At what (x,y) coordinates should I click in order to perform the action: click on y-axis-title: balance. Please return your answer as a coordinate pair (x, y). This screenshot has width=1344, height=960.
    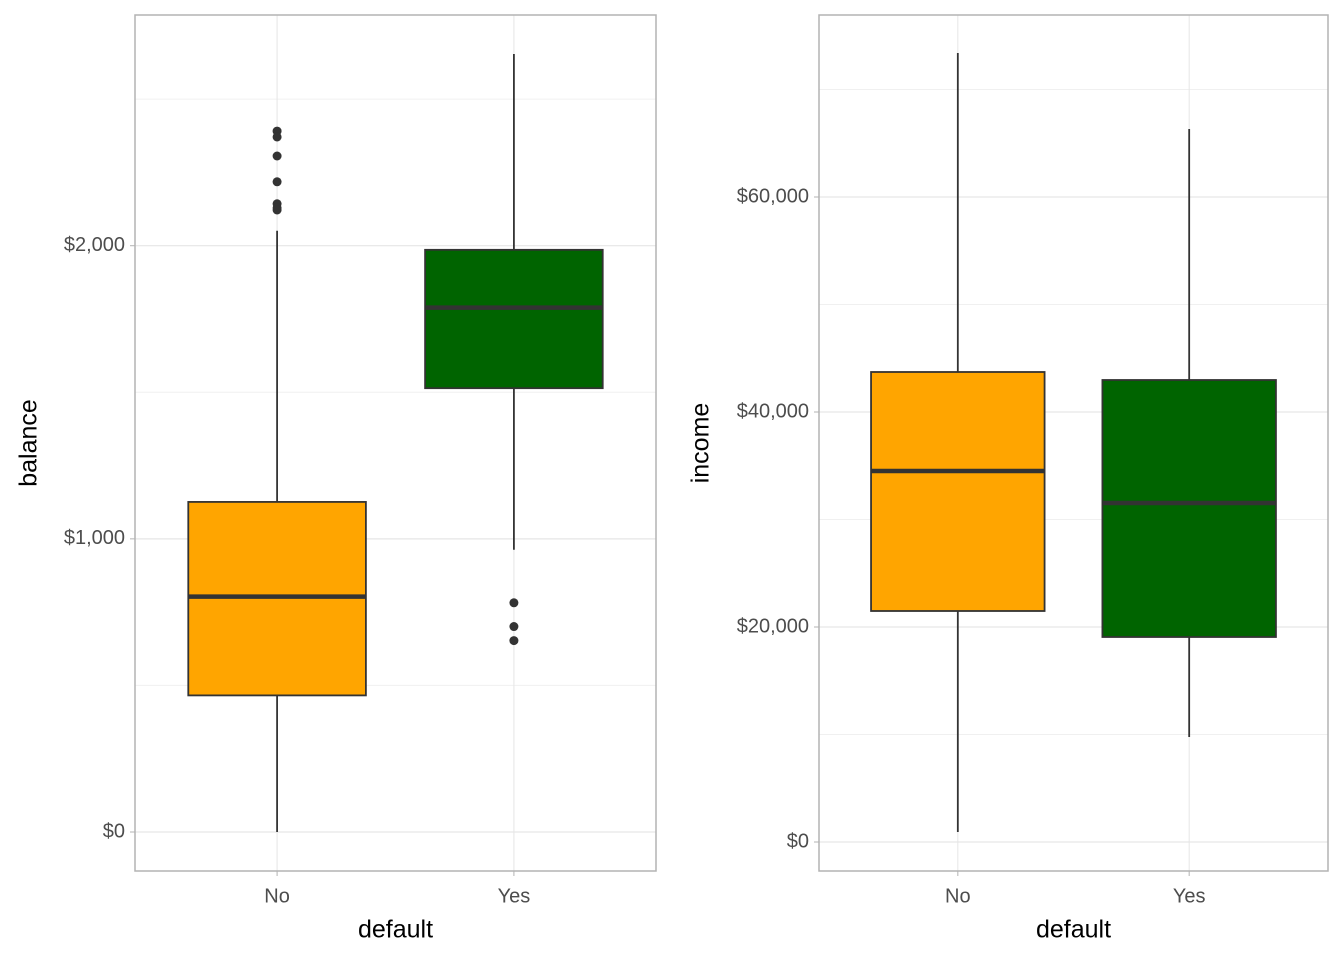
    Looking at the image, I should click on (29, 443).